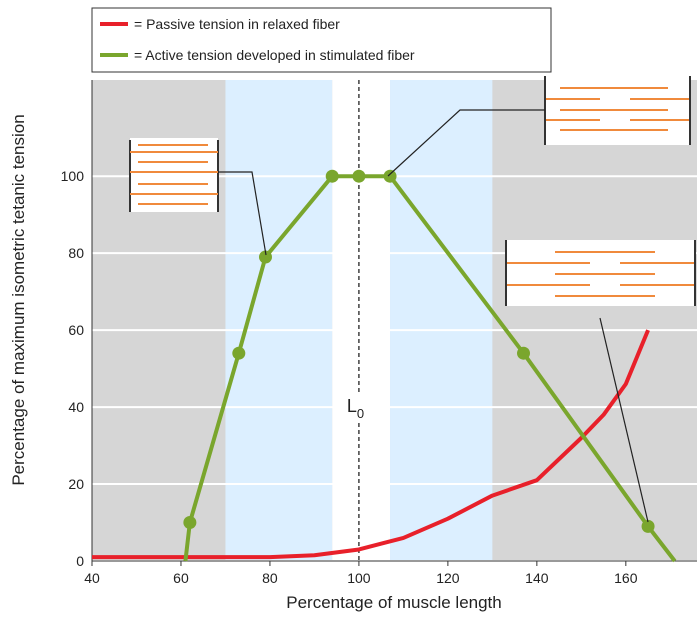 This screenshot has width=697, height=620. I want to click on y-tick-label: 60, so click(76, 330).